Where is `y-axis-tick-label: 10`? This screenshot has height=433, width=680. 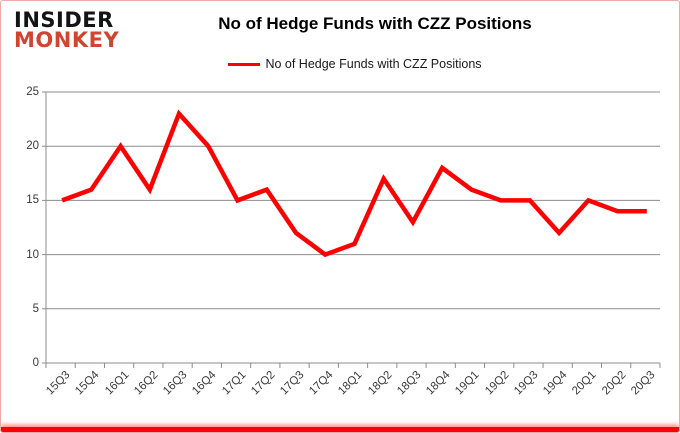
y-axis-tick-label: 10 is located at coordinates (32, 254).